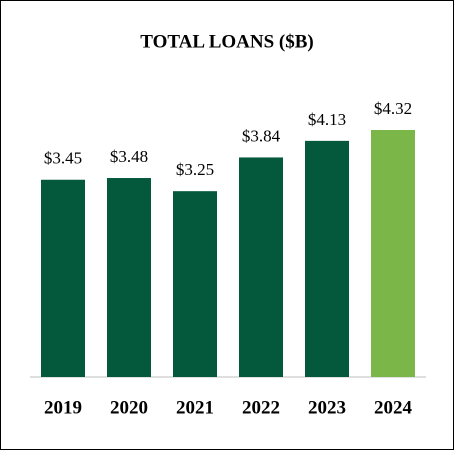 This screenshot has height=450, width=454. I want to click on value-label: $3.48, so click(129, 156).